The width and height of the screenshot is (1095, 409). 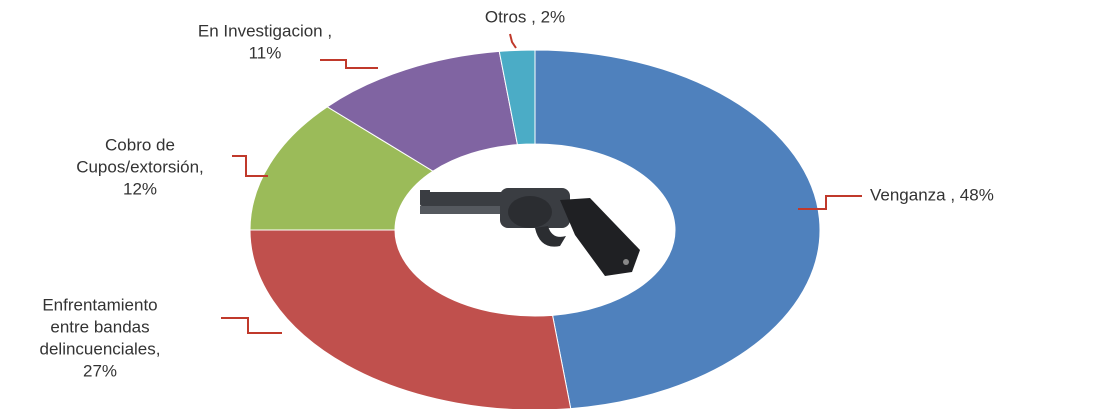 I want to click on data-label: Enfrentamiento, so click(x=99, y=304).